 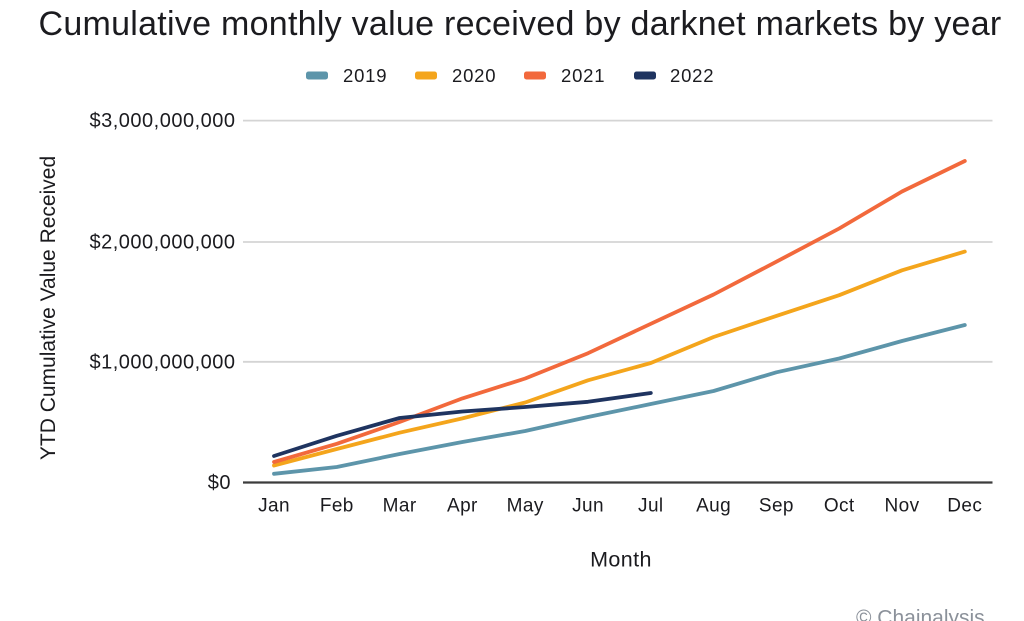 I want to click on svg-text: $1,000,000,000, so click(x=162, y=362).